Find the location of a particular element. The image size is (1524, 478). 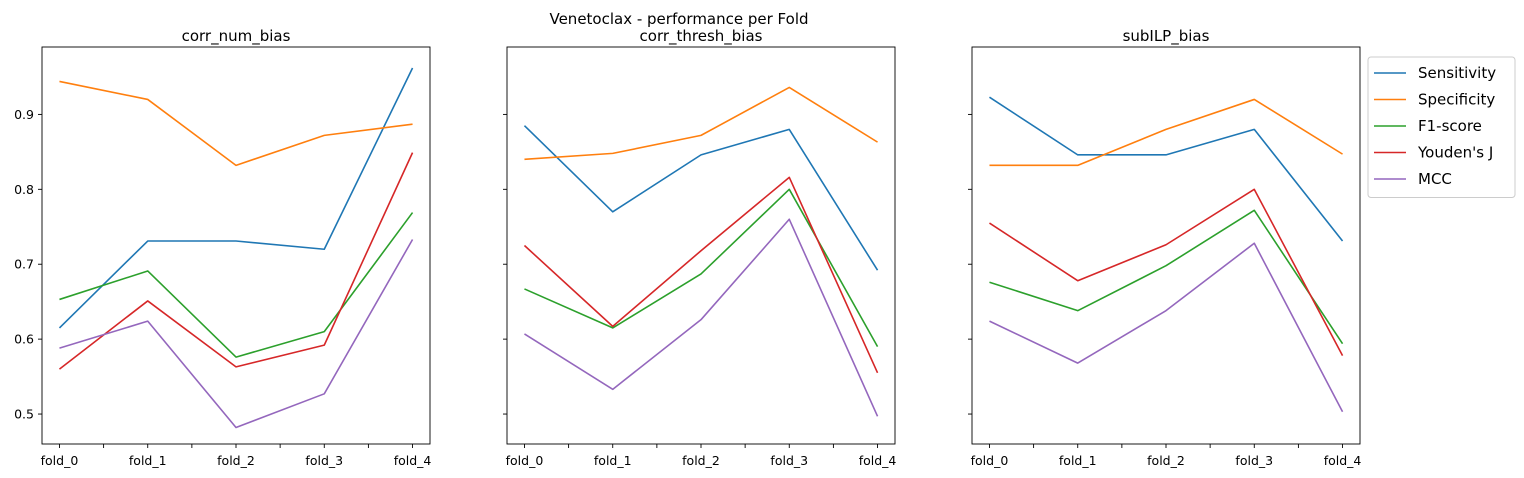

legend-item-sensitivity: Sensitivity is located at coordinates (1435, 73).